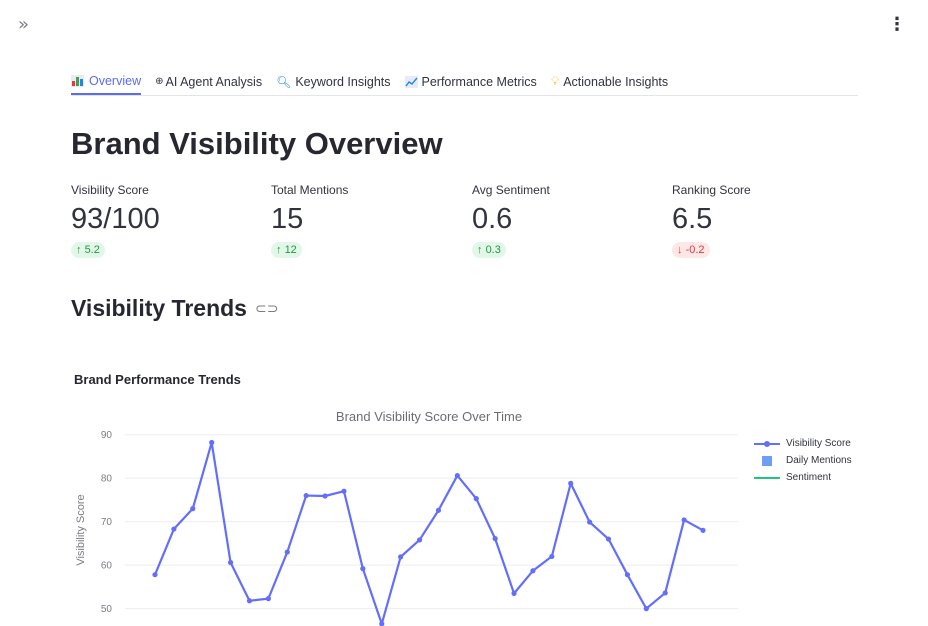 This screenshot has width=928, height=626. What do you see at coordinates (616, 81) in the screenshot?
I see `tab-label: Actionable Insights` at bounding box center [616, 81].